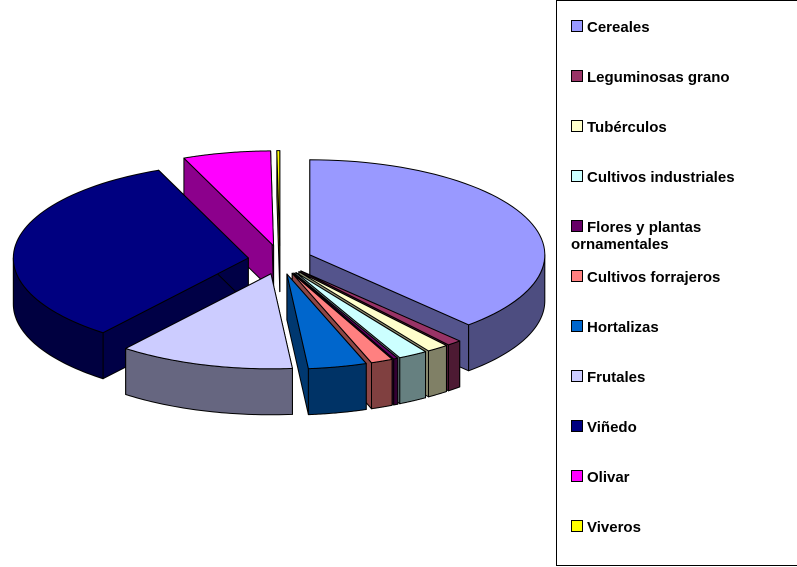 Image resolution: width=797 pixels, height=567 pixels. What do you see at coordinates (654, 277) in the screenshot?
I see `legend-label: Cultivos forrajeros` at bounding box center [654, 277].